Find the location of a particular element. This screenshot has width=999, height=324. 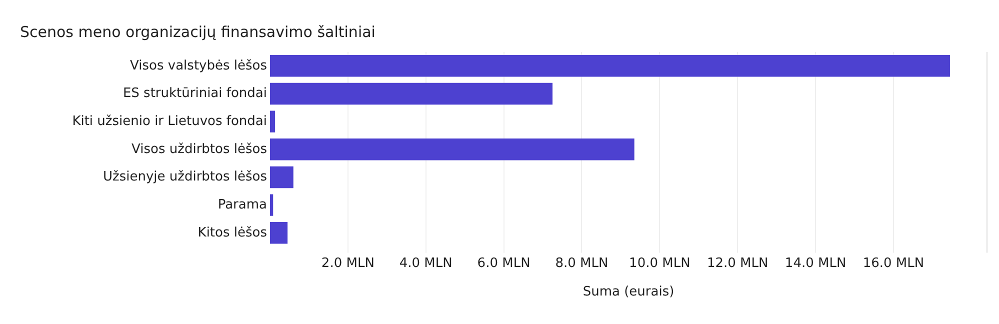

x-tick-label: 10.0 MLN is located at coordinates (659, 263).